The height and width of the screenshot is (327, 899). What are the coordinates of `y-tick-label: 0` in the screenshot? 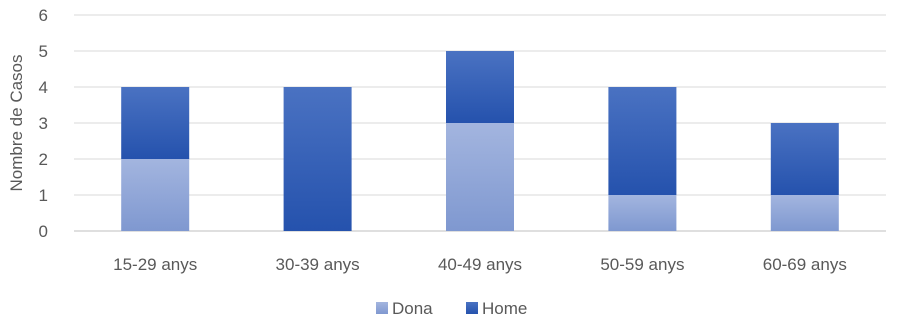 It's located at (43, 231).